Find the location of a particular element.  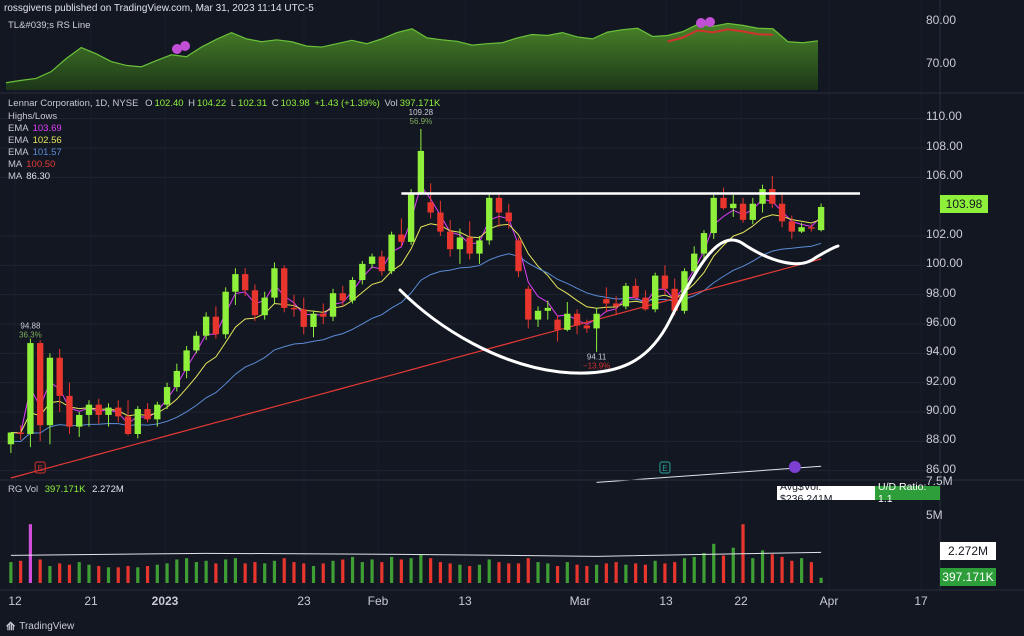

x-tick-label: Apr is located at coordinates (829, 601).